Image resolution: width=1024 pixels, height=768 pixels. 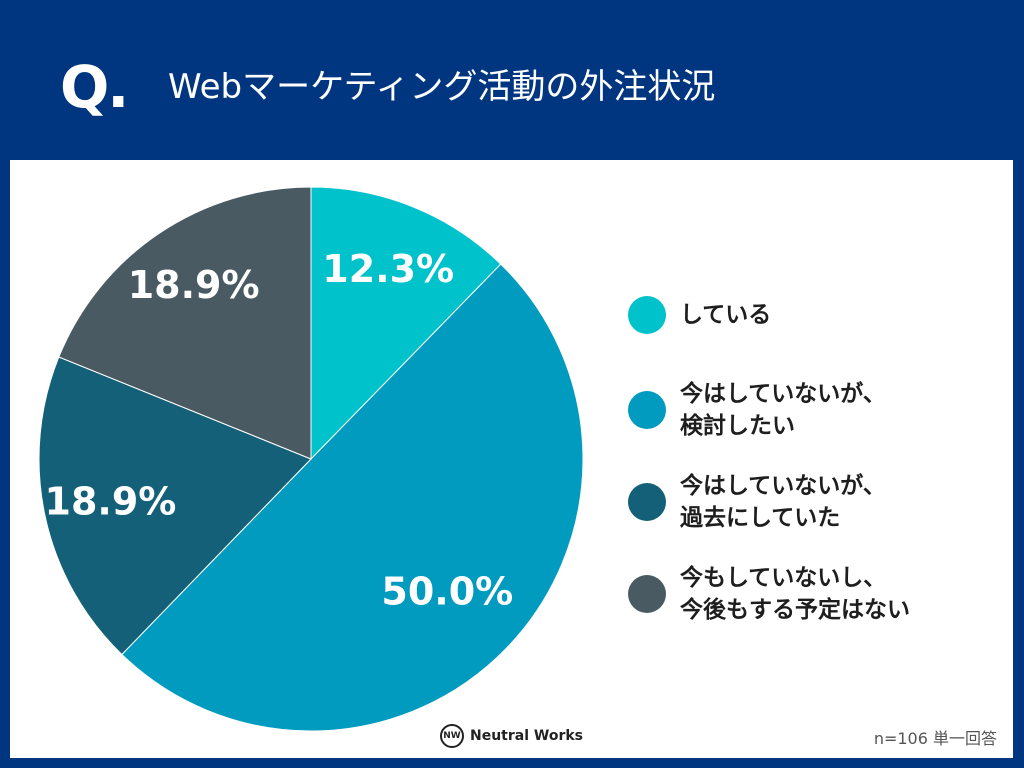 What do you see at coordinates (94, 87) in the screenshot?
I see `q-mark: Q.` at bounding box center [94, 87].